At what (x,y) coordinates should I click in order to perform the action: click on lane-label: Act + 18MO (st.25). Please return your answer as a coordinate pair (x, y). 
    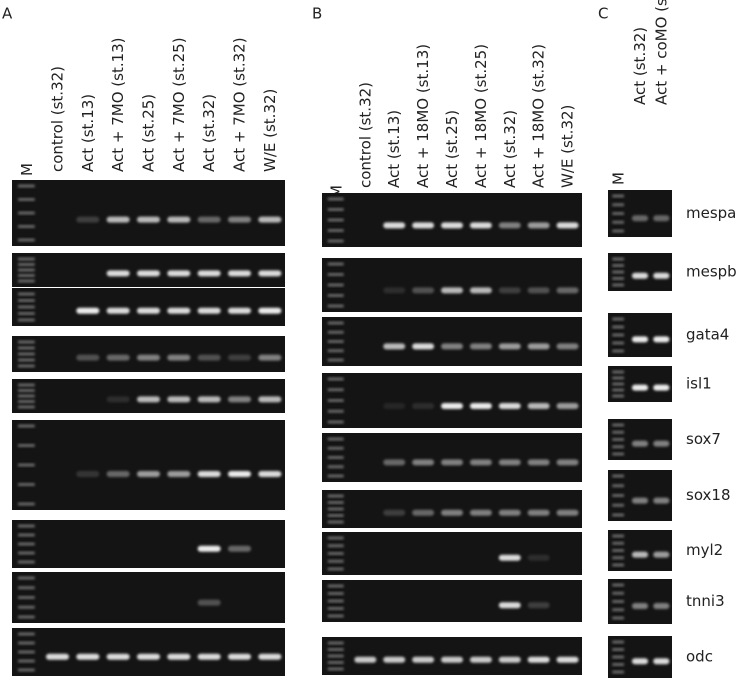
    Looking at the image, I should click on (481, 116).